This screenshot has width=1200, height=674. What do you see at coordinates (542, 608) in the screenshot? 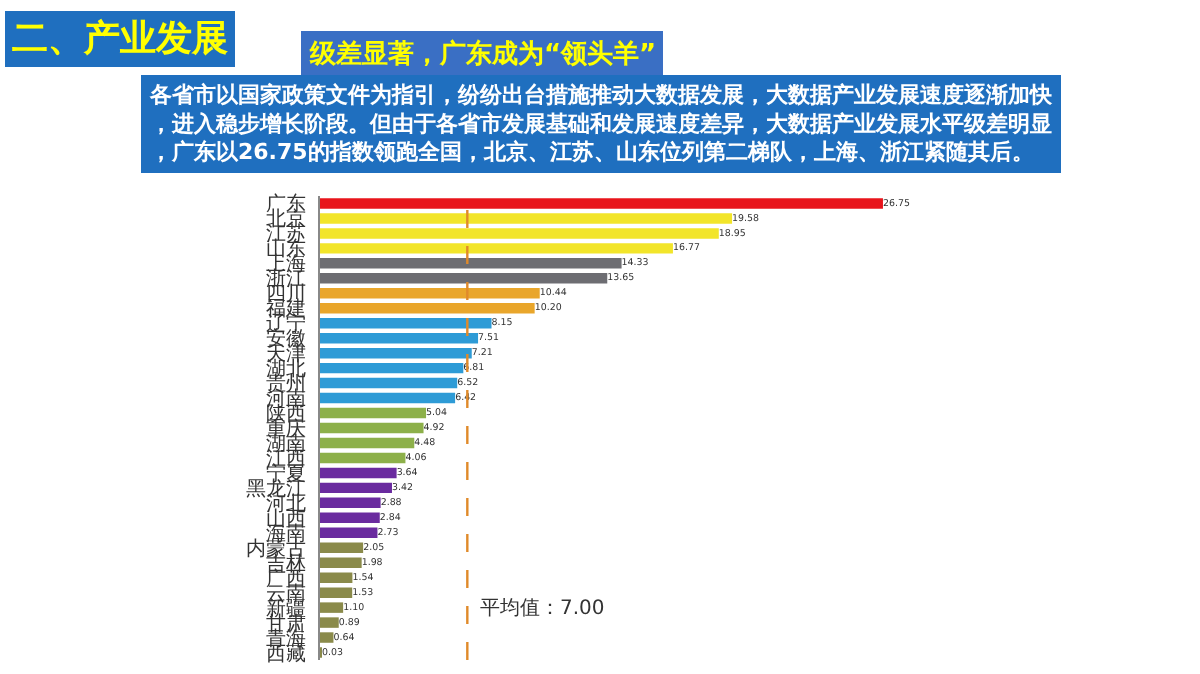
I see `ref-line-label: 平均值：7.00` at bounding box center [542, 608].